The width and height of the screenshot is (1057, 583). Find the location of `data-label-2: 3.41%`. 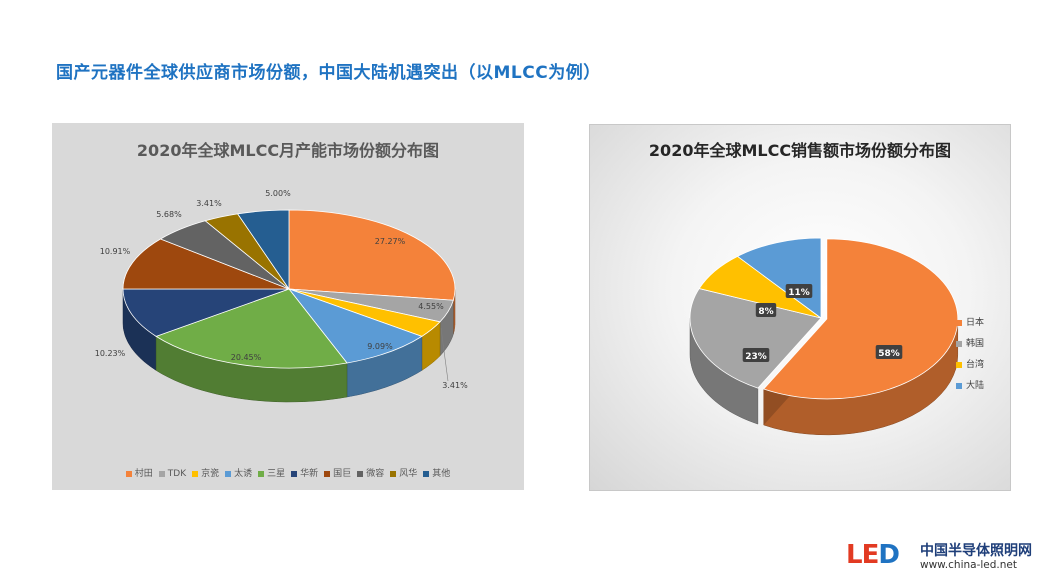

data-label-2: 3.41% is located at coordinates (455, 385).